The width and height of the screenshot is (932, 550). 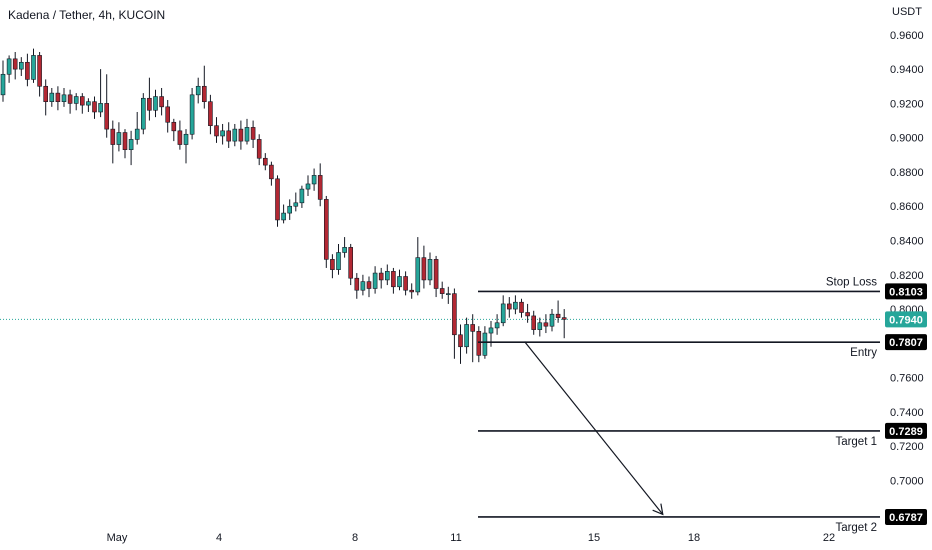 I want to click on price-unit-label: USDT, so click(x=907, y=12).